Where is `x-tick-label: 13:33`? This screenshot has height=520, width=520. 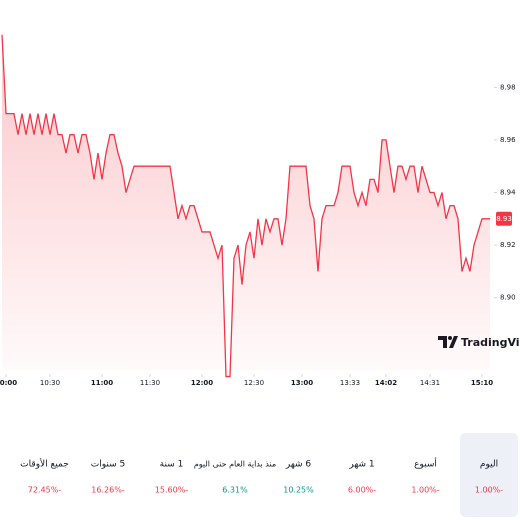
x-tick-label: 13:33 is located at coordinates (350, 383).